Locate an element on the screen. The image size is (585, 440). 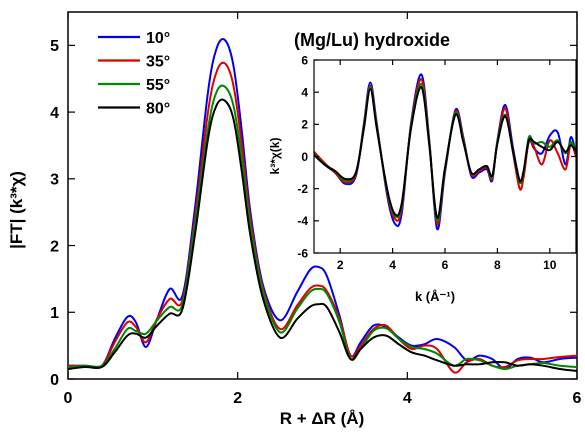
legend-label: 35° is located at coordinates (158, 62).